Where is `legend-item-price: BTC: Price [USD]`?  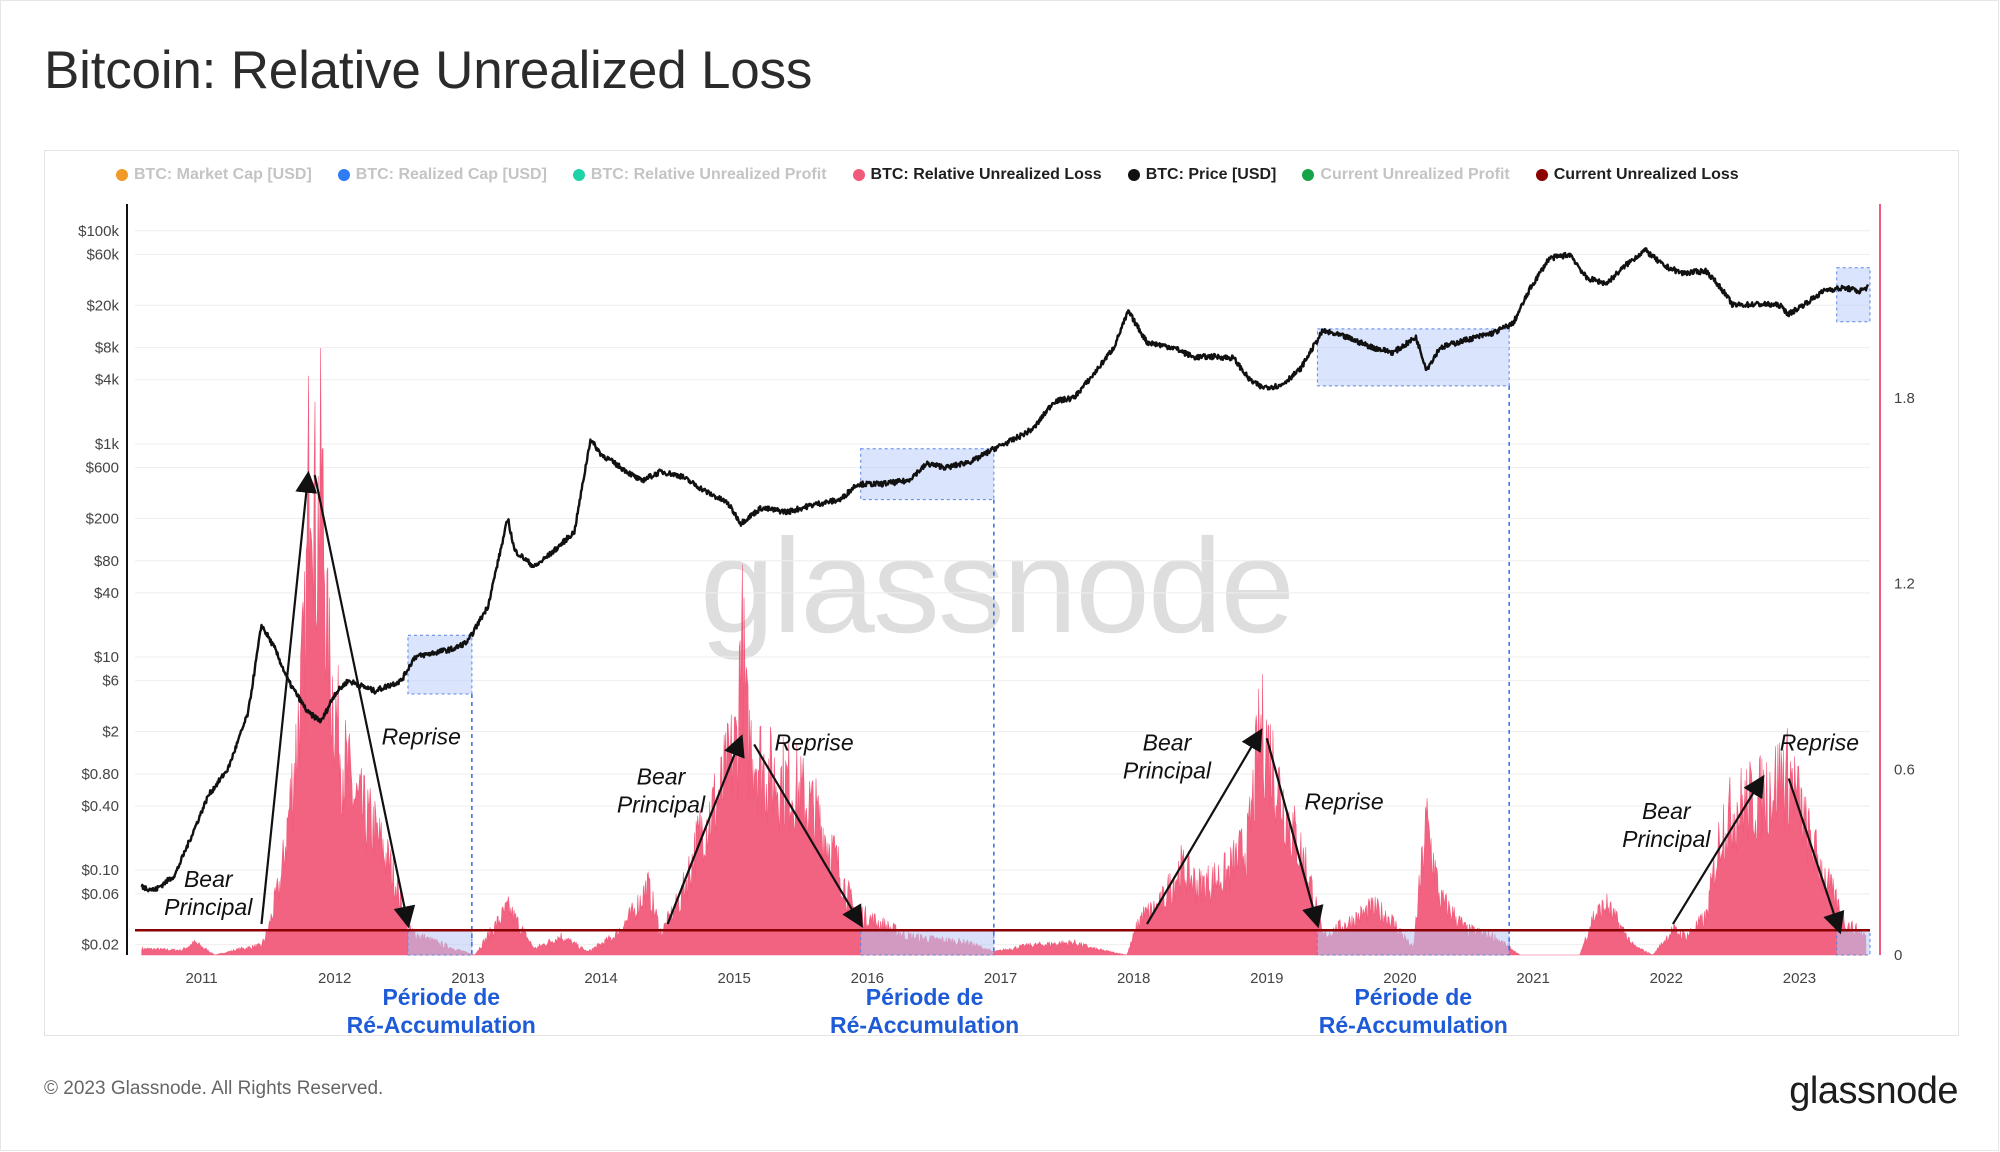
legend-item-price: BTC: Price [USD] is located at coordinates (1202, 175).